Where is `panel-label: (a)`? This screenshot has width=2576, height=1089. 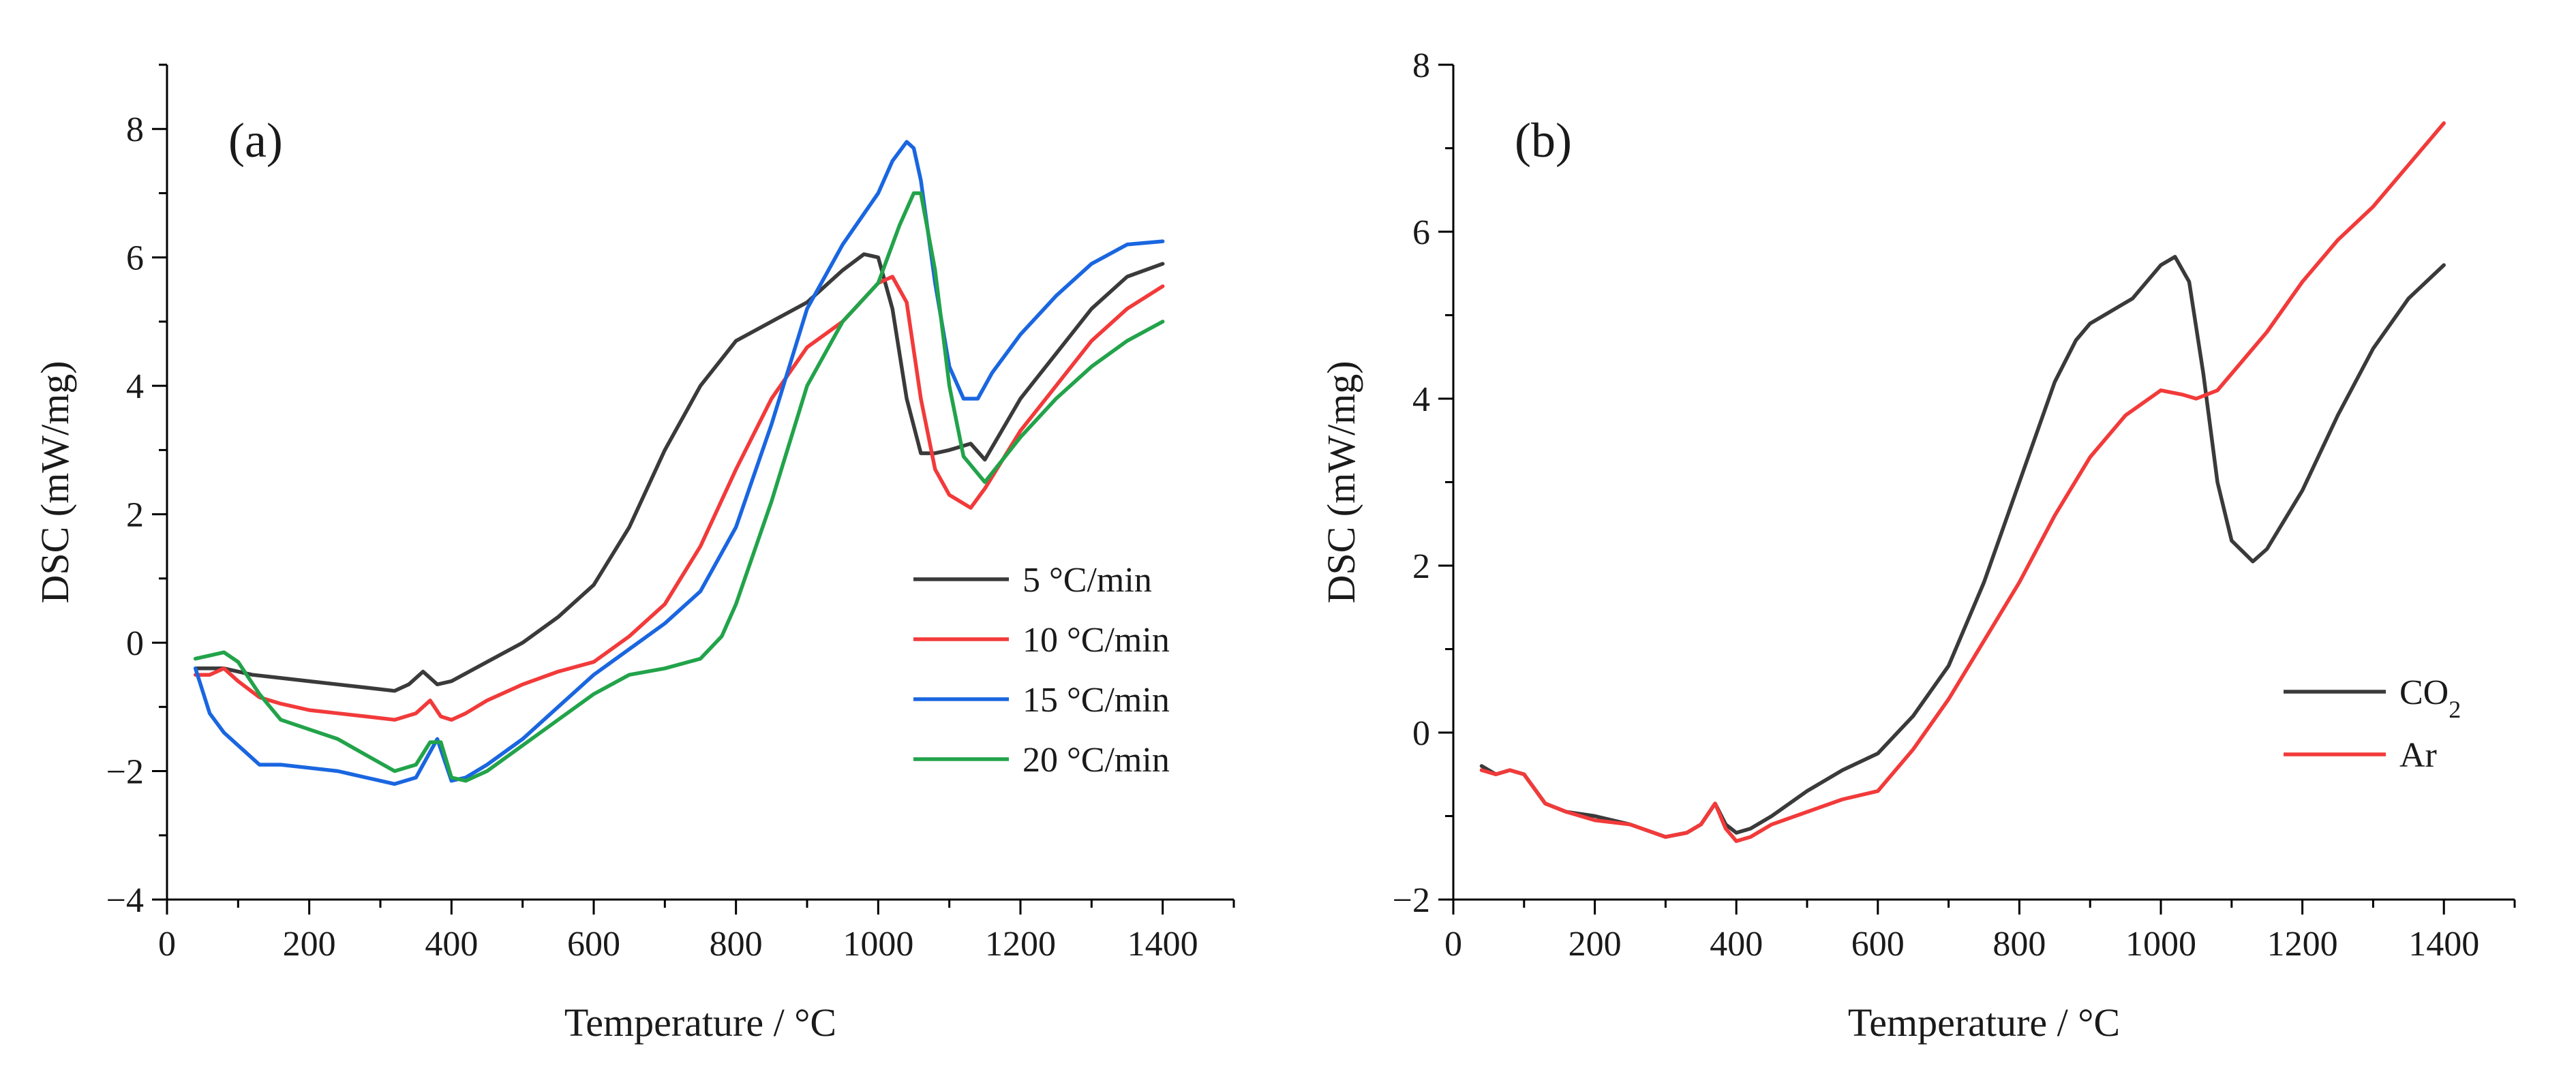 panel-label: (a) is located at coordinates (256, 140).